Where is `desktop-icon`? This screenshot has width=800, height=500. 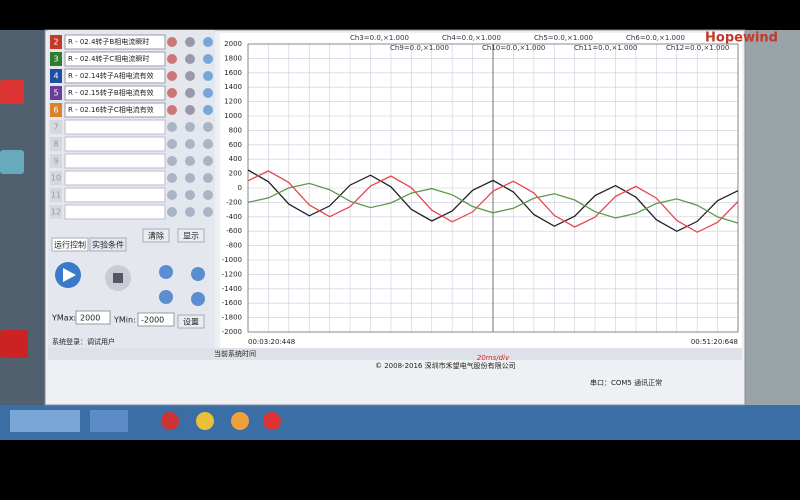 desktop-icon is located at coordinates (12, 162).